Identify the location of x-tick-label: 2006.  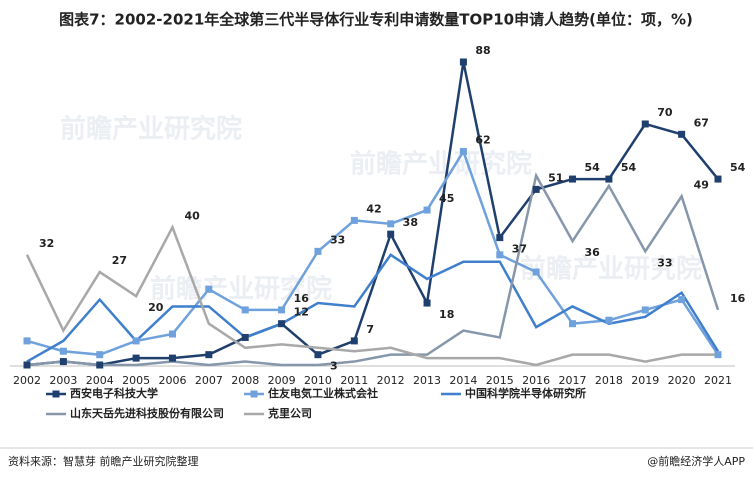
(172, 380).